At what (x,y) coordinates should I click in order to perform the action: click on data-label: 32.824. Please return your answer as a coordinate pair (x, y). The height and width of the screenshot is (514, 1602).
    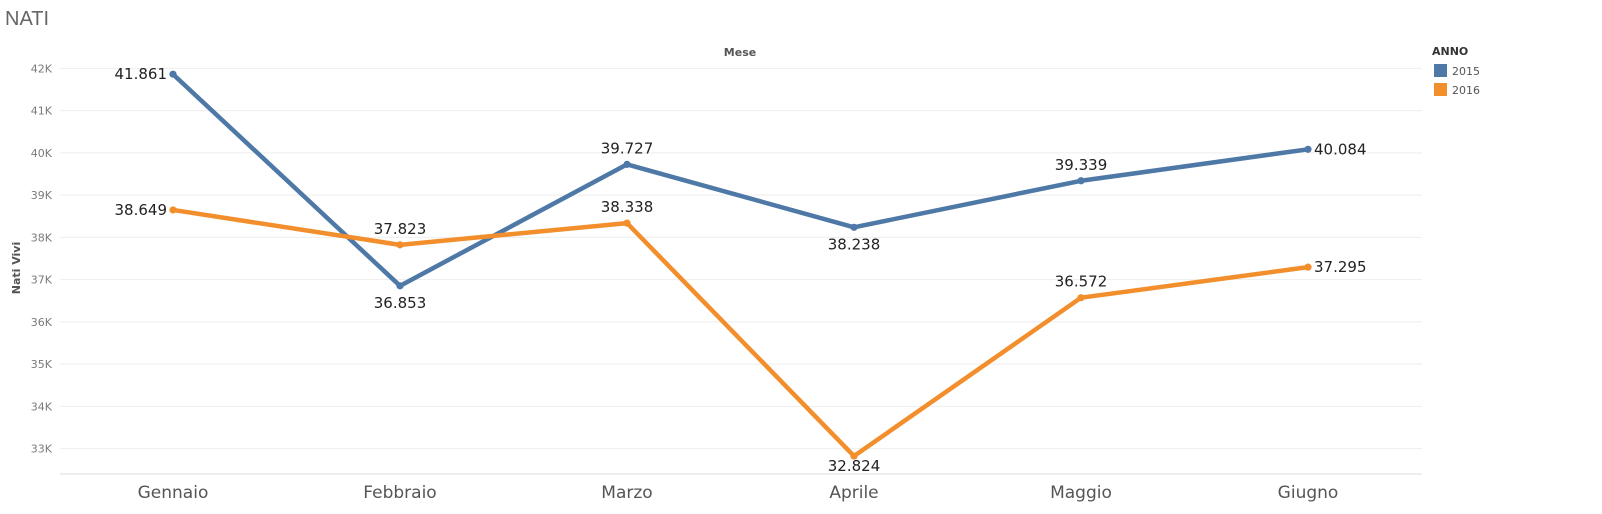
    Looking at the image, I should click on (854, 466).